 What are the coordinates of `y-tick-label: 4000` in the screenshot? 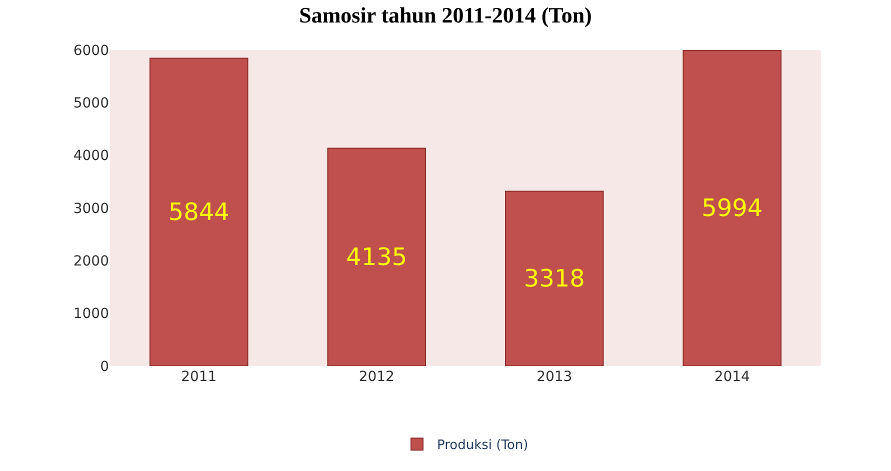 It's located at (91, 156).